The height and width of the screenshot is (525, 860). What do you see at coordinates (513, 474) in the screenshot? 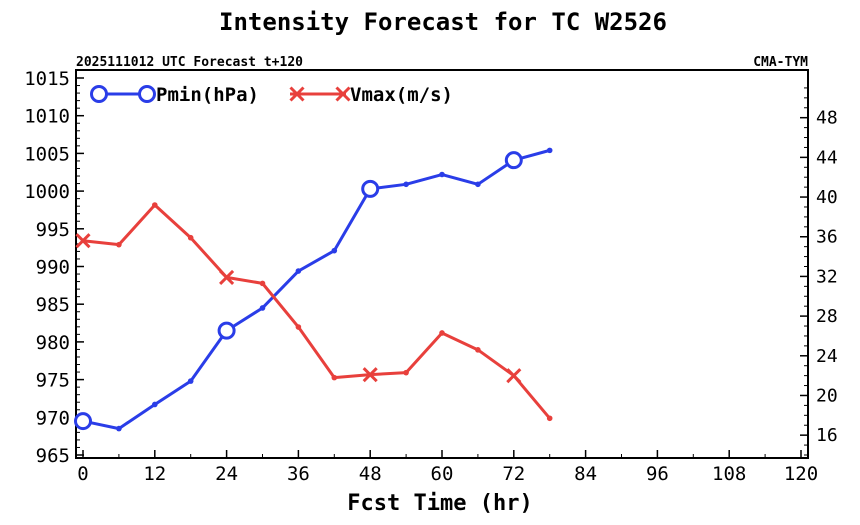
I see `x-tick-label: 72` at bounding box center [513, 474].